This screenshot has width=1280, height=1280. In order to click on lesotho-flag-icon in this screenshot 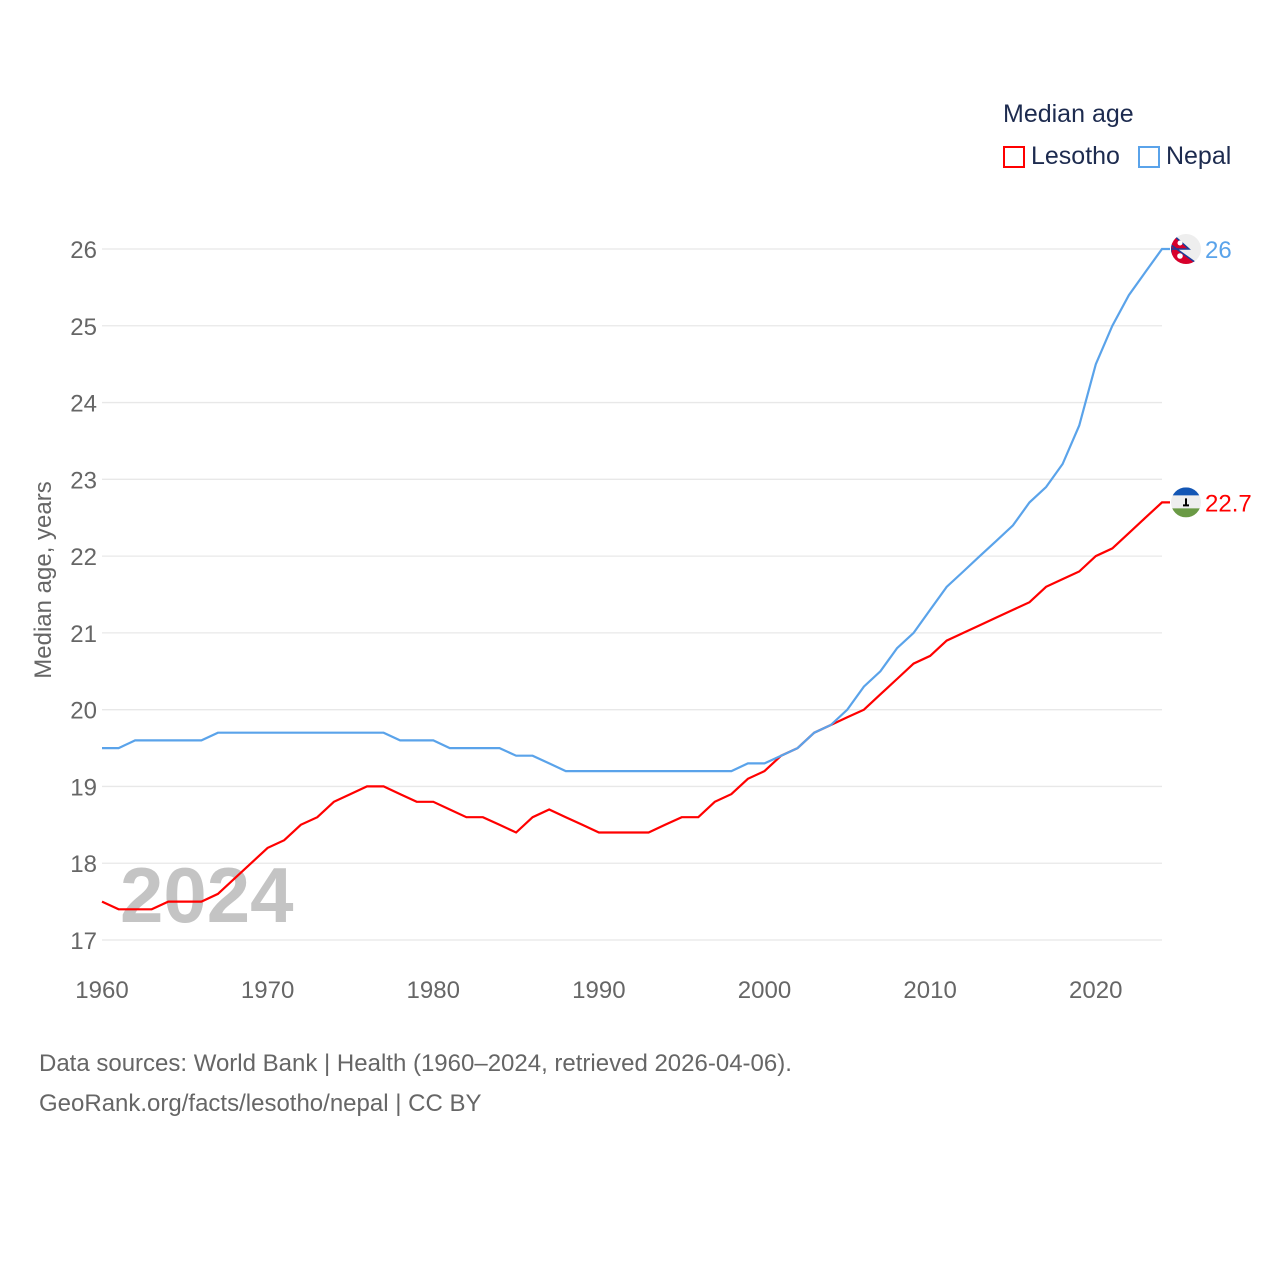, I will do `click(1186, 502)`.